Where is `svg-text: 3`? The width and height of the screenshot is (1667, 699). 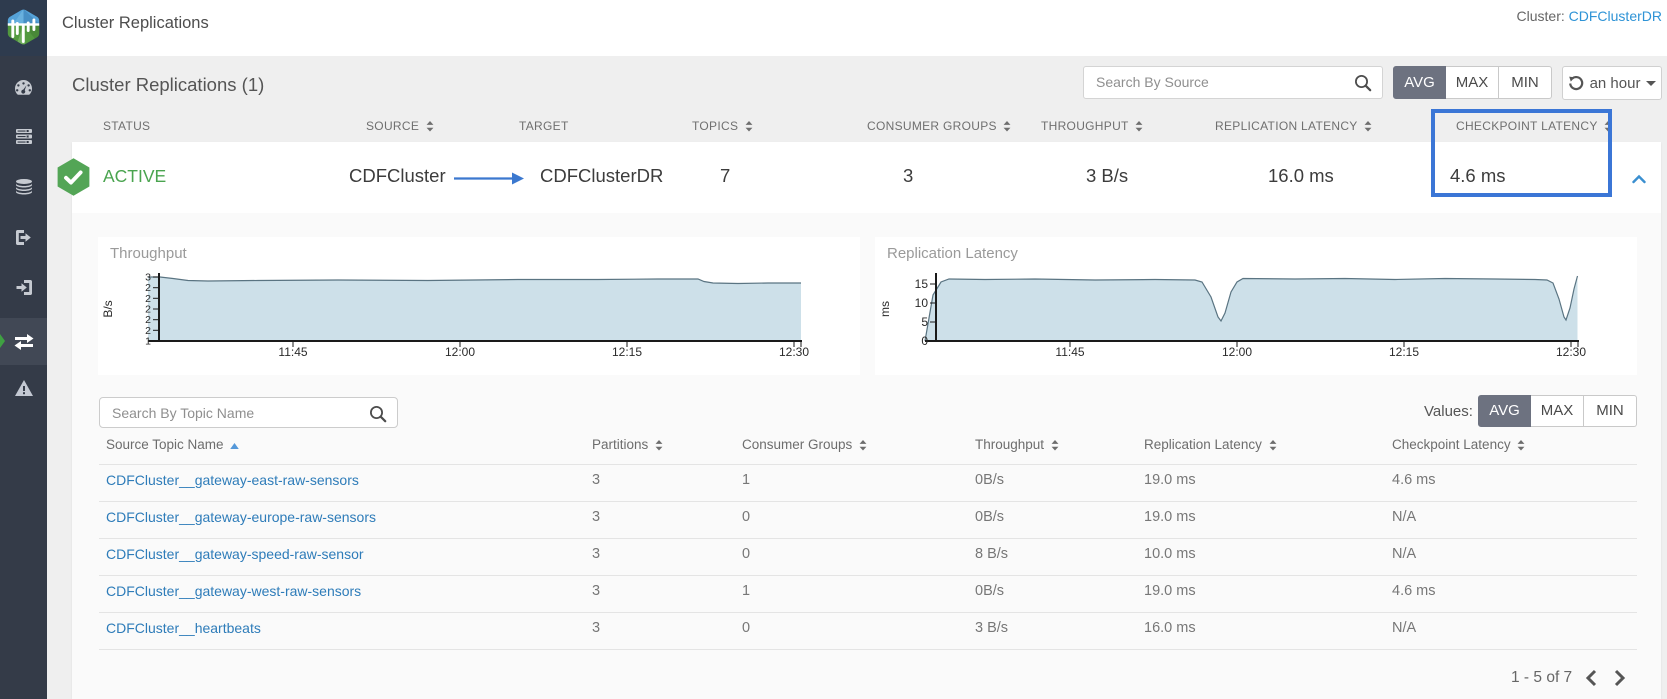 svg-text: 3 is located at coordinates (148, 278).